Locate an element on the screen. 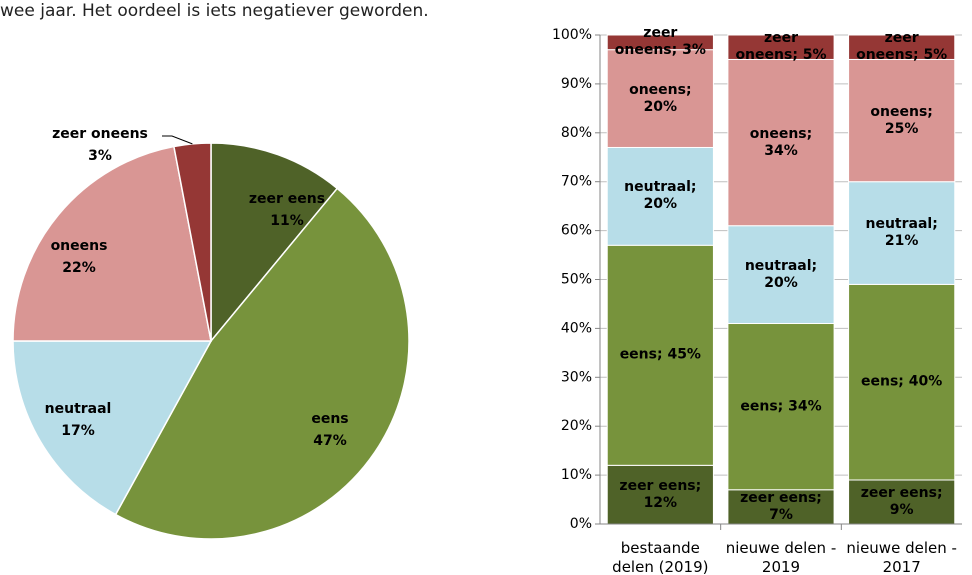 The width and height of the screenshot is (972, 575). y-tick-label: 100% is located at coordinates (572, 35).